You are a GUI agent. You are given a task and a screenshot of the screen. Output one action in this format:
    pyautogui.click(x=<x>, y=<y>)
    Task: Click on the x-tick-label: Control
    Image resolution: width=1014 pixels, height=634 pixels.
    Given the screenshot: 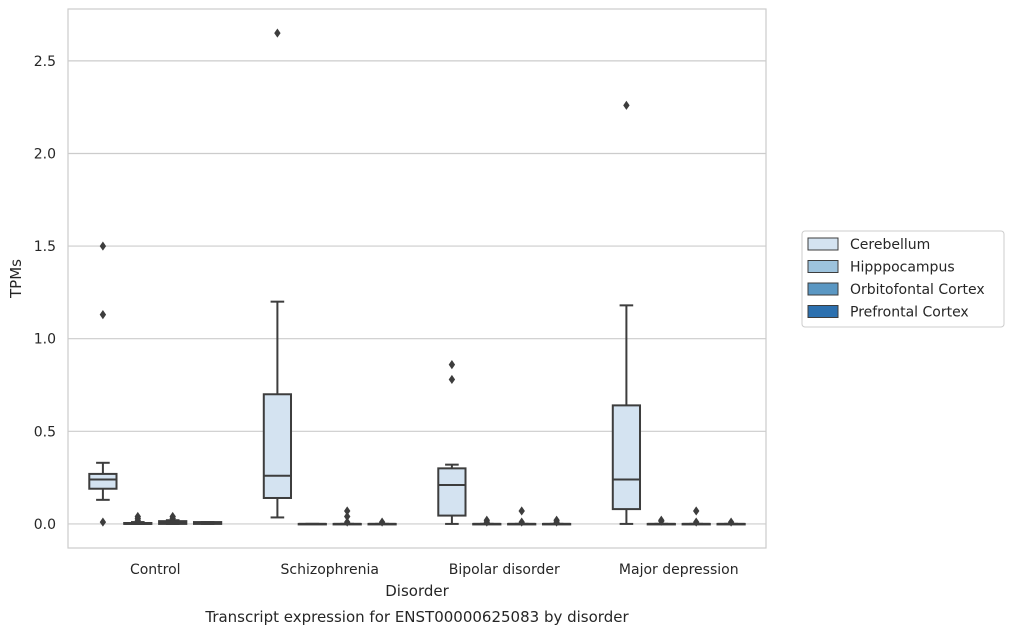 What is the action you would take?
    pyautogui.click(x=155, y=570)
    